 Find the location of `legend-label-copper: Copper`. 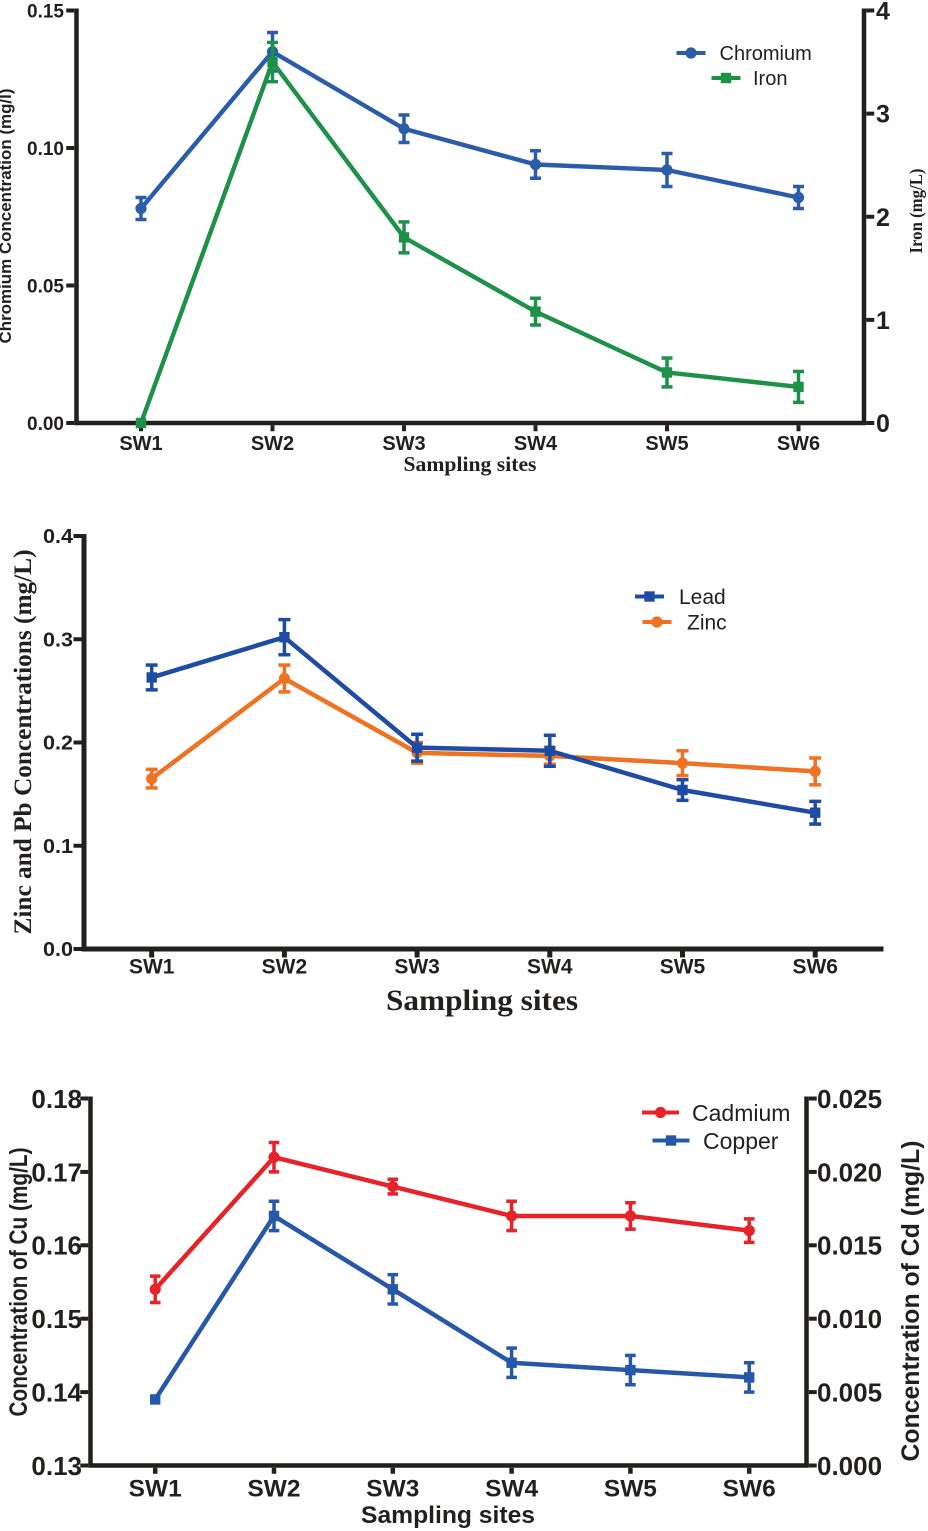

legend-label-copper: Copper is located at coordinates (741, 1141).